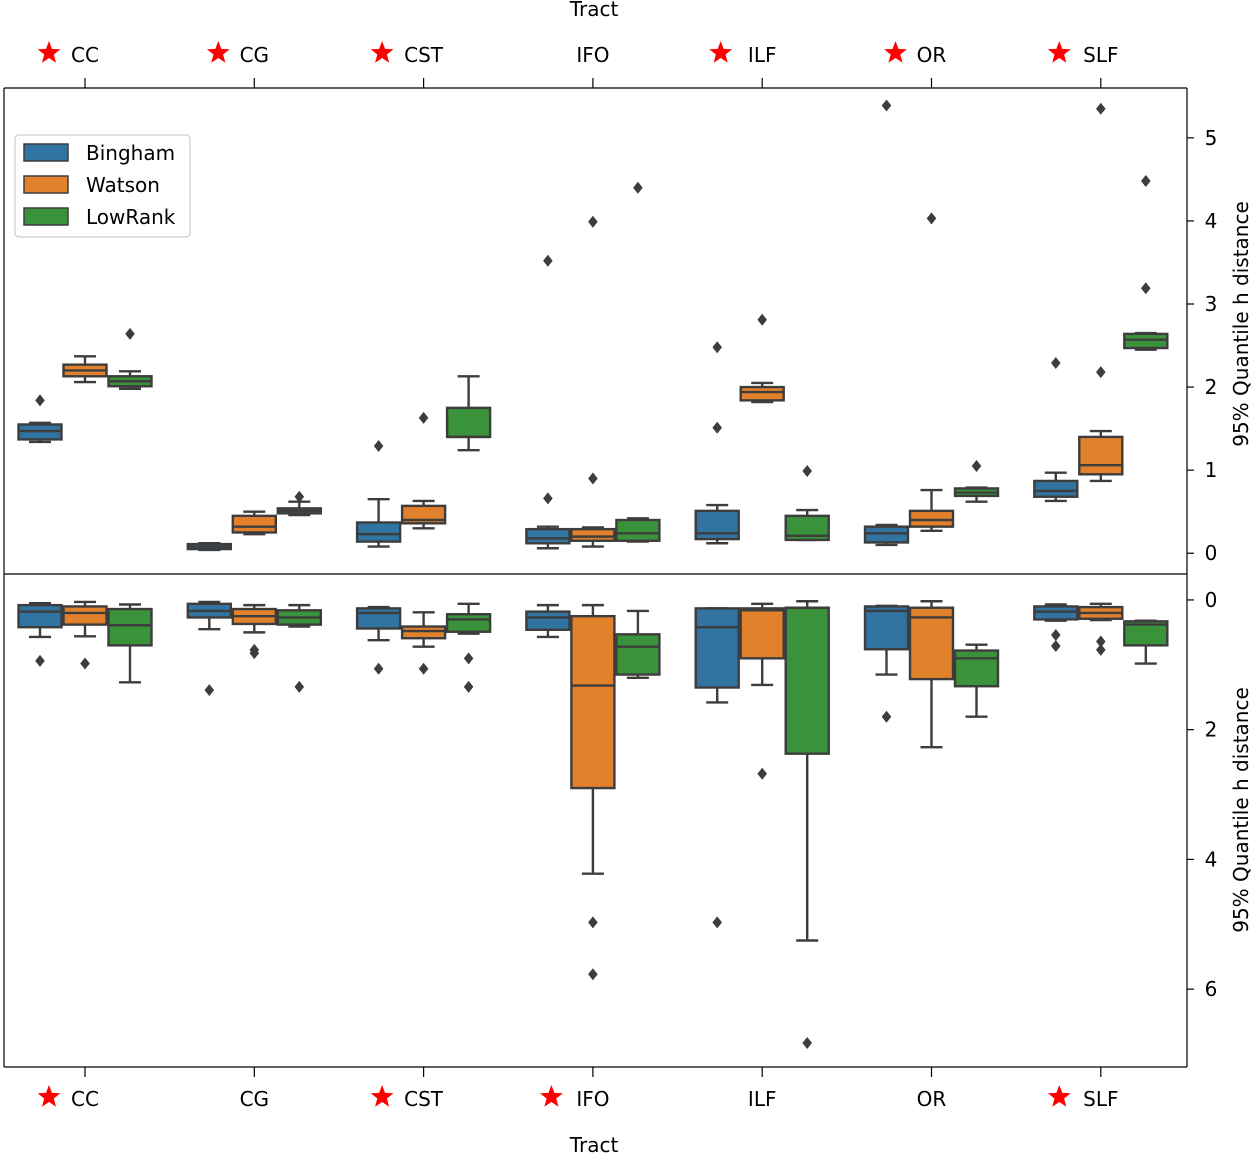 This screenshot has height=1154, width=1252. What do you see at coordinates (131, 217) in the screenshot?
I see `legend-label-lowrank: LowRank` at bounding box center [131, 217].